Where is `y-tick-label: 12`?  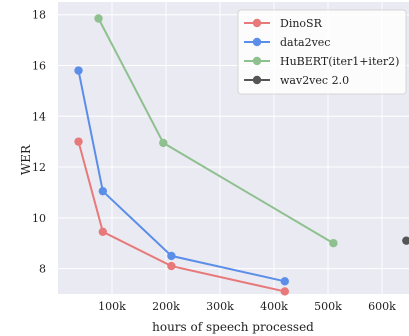 y-tick-label: 12 is located at coordinates (39, 167).